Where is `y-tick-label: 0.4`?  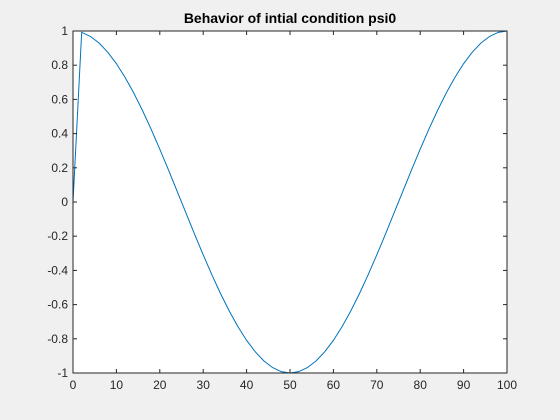
y-tick-label: 0.4 is located at coordinates (59, 134).